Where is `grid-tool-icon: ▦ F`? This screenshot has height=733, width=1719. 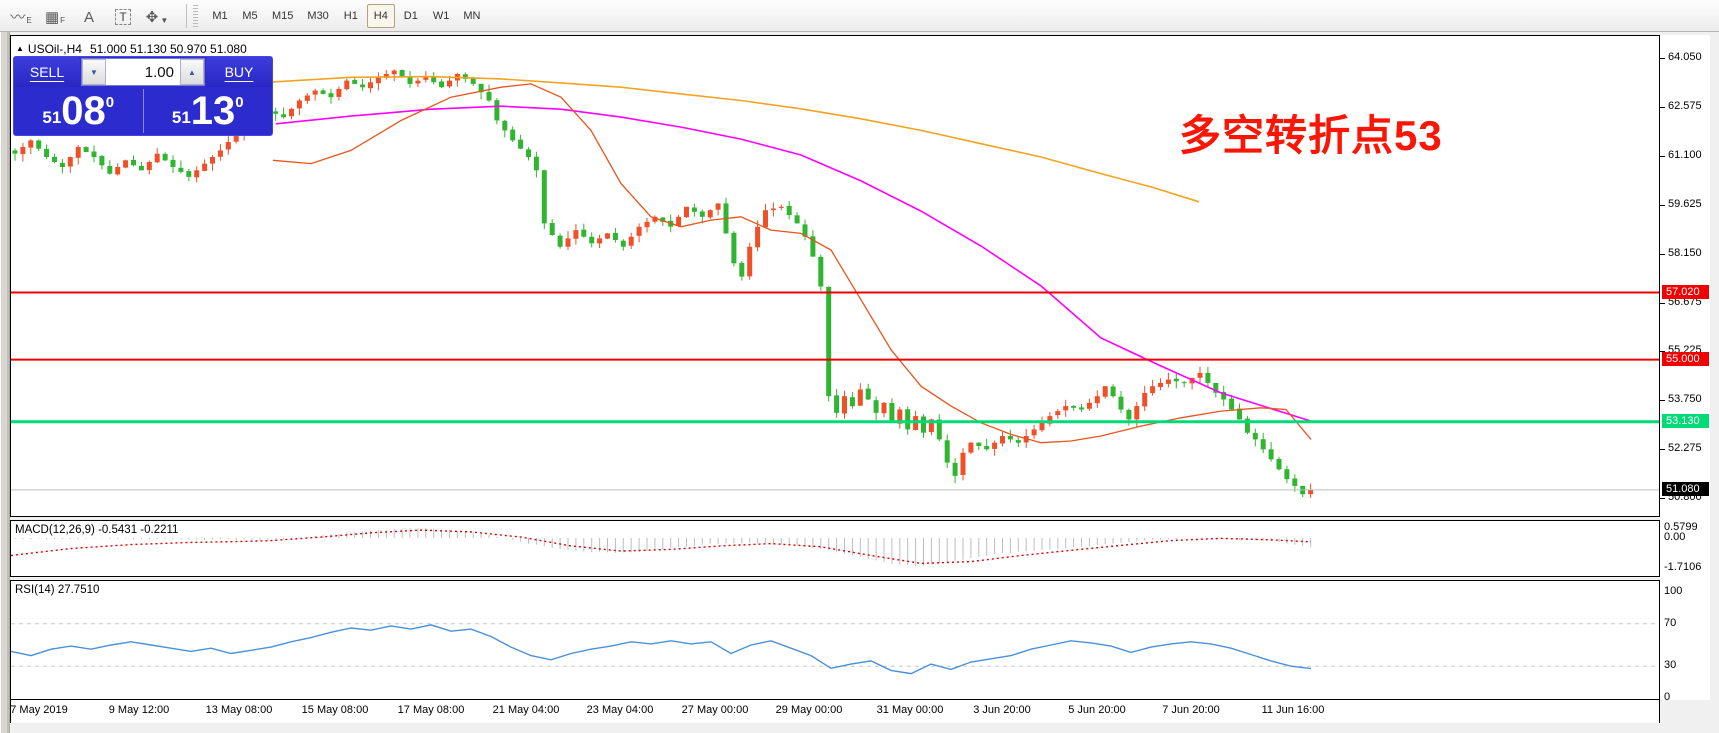 grid-tool-icon: ▦ F is located at coordinates (55, 17).